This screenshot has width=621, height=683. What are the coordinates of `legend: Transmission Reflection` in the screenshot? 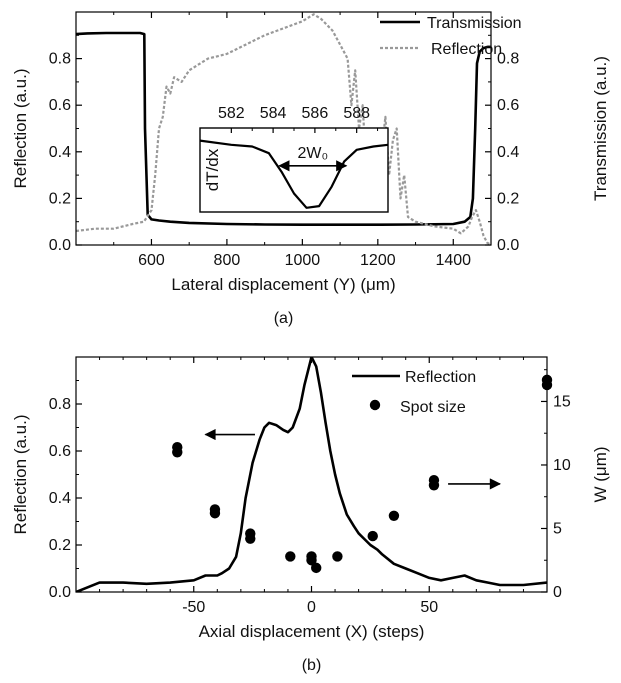 It's located at (451, 36).